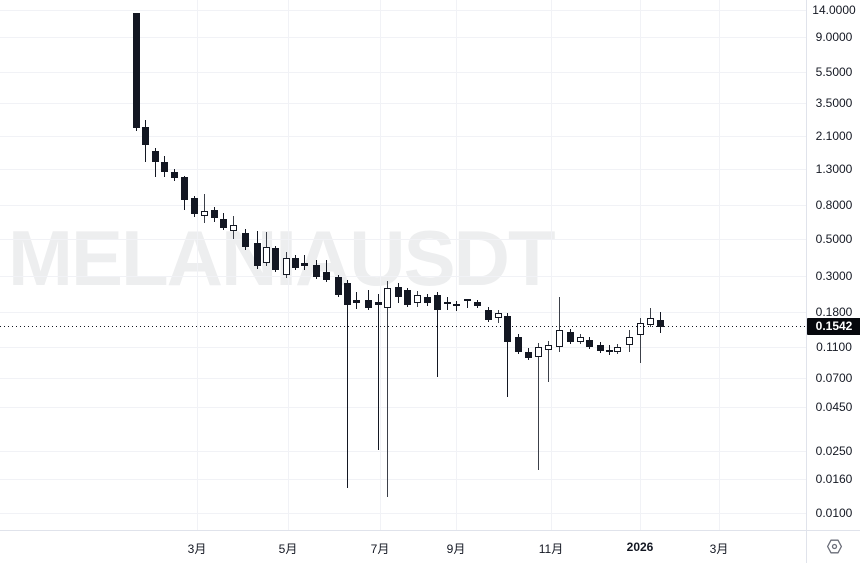 Image resolution: width=860 pixels, height=563 pixels. I want to click on axis-settings-corner, so click(833, 546).